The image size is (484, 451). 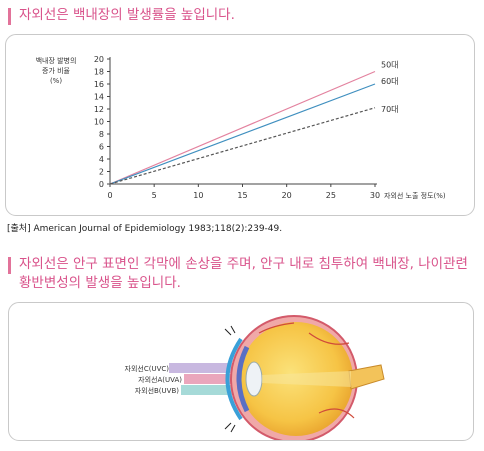 I want to click on y-tick-label: 8, so click(x=101, y=134).